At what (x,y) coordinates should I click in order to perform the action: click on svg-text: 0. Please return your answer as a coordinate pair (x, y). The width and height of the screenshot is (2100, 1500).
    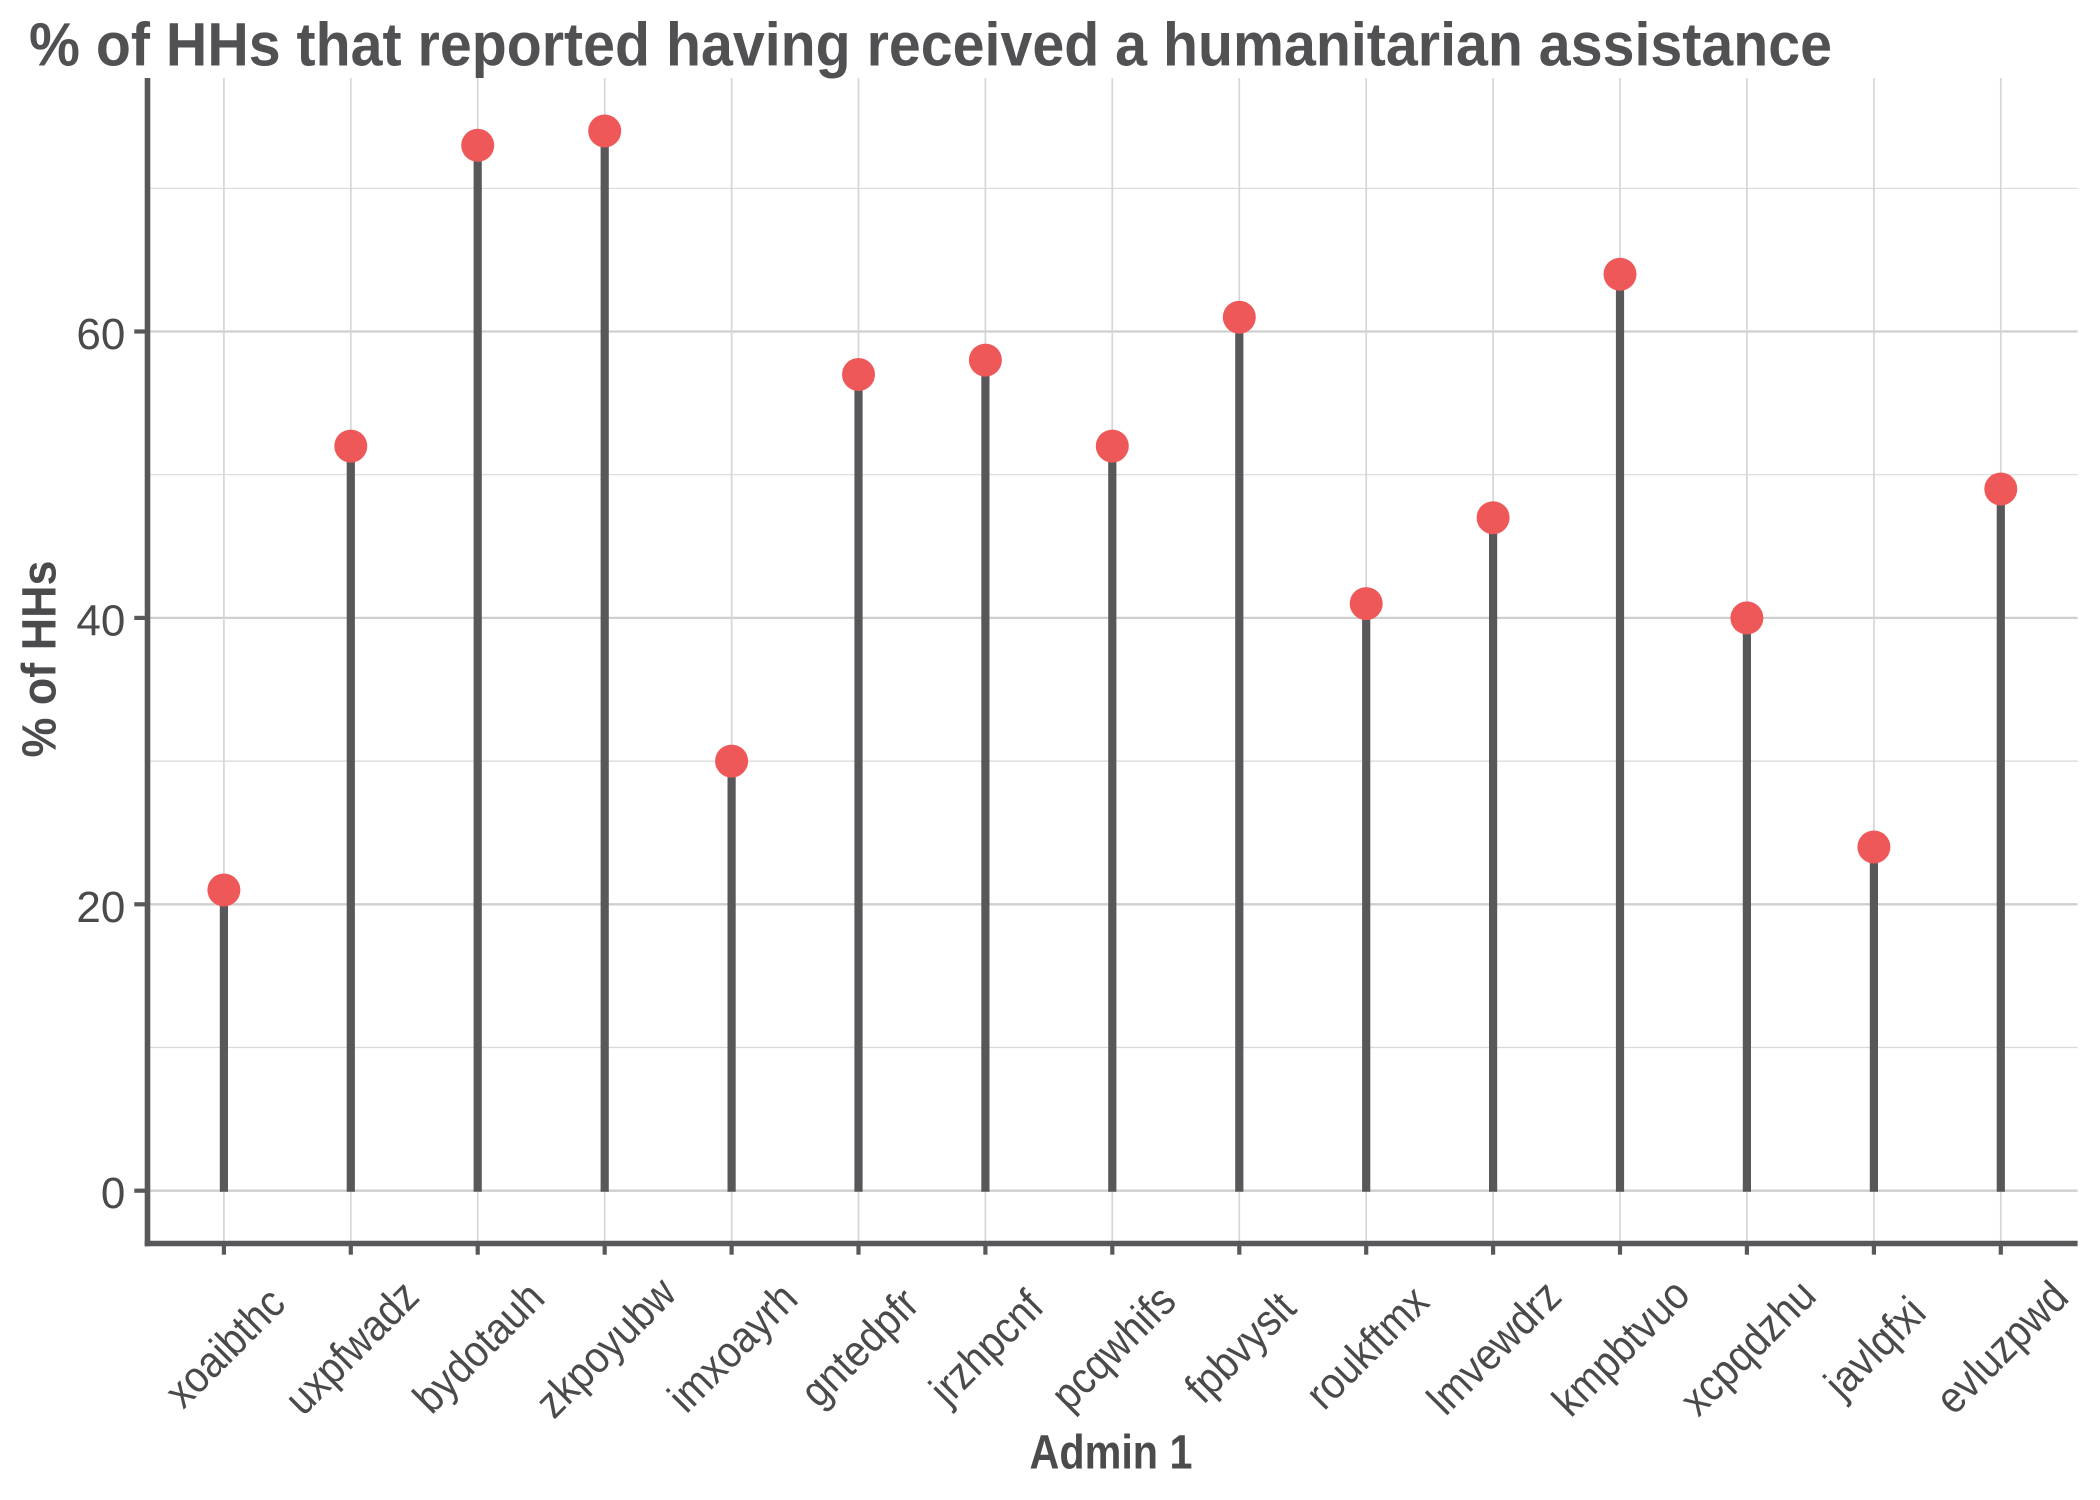
    Looking at the image, I should click on (113, 1193).